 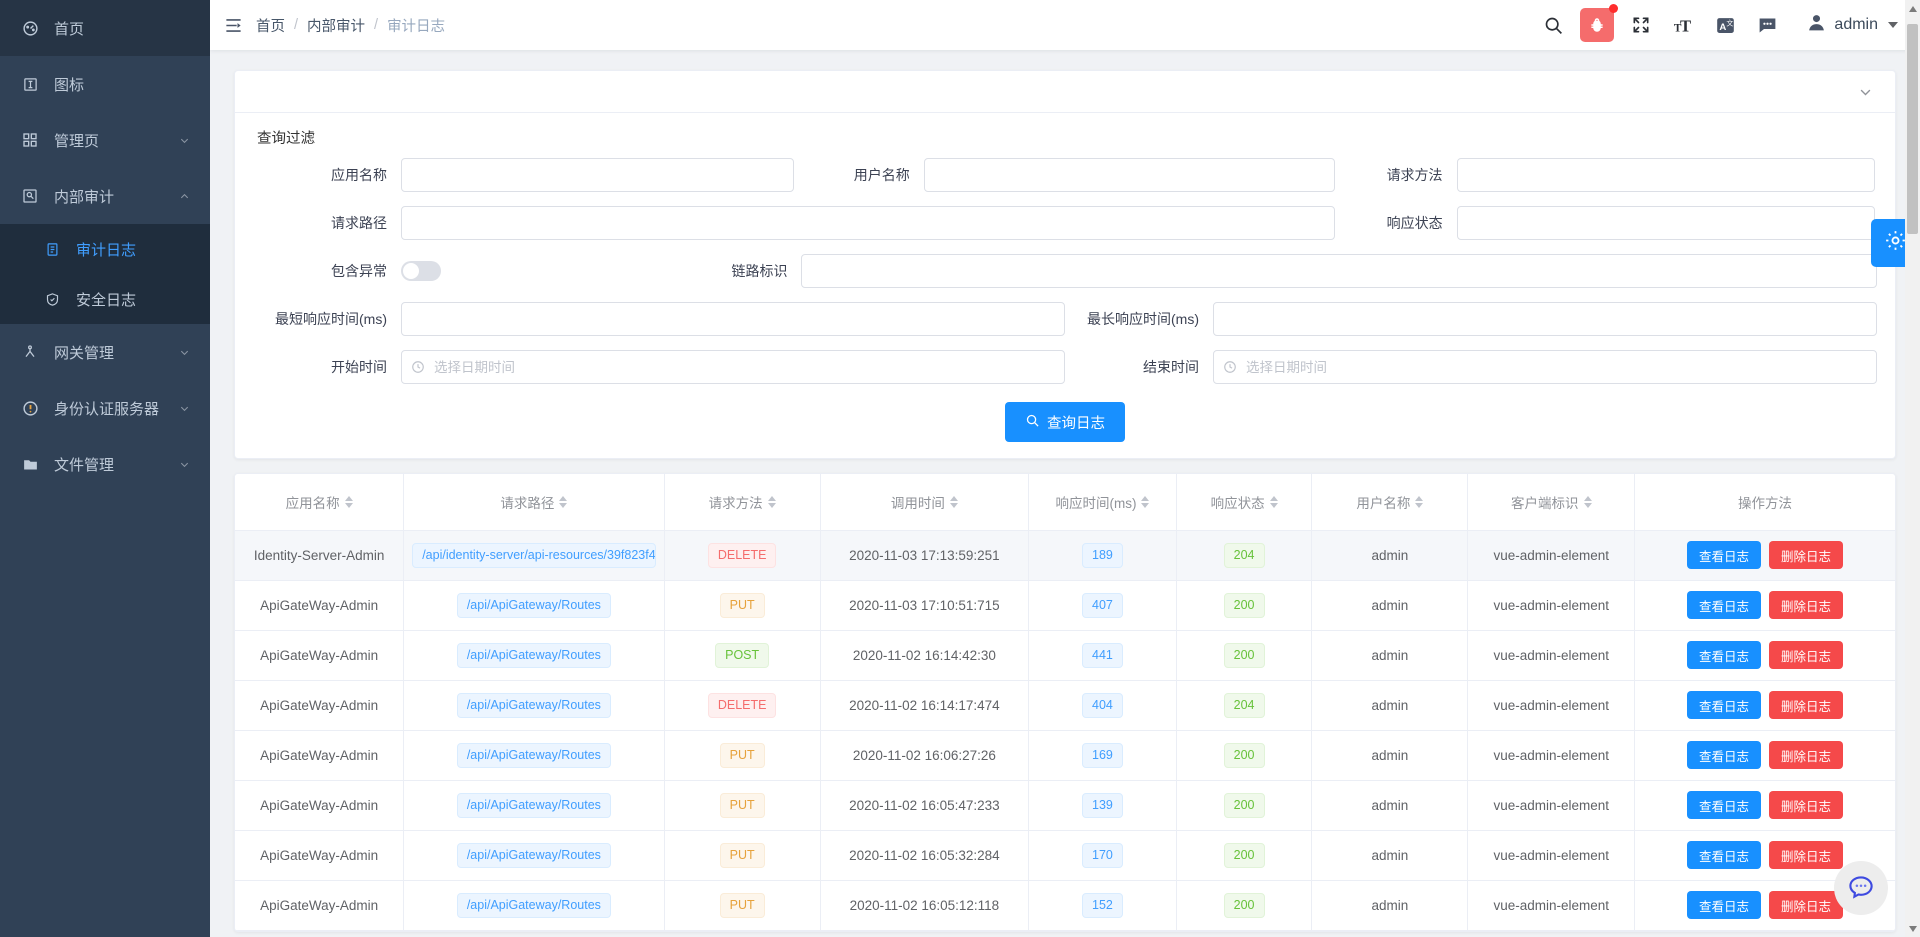 What do you see at coordinates (105, 140) in the screenshot?
I see `sidebar-item-admin-pages: 管理页` at bounding box center [105, 140].